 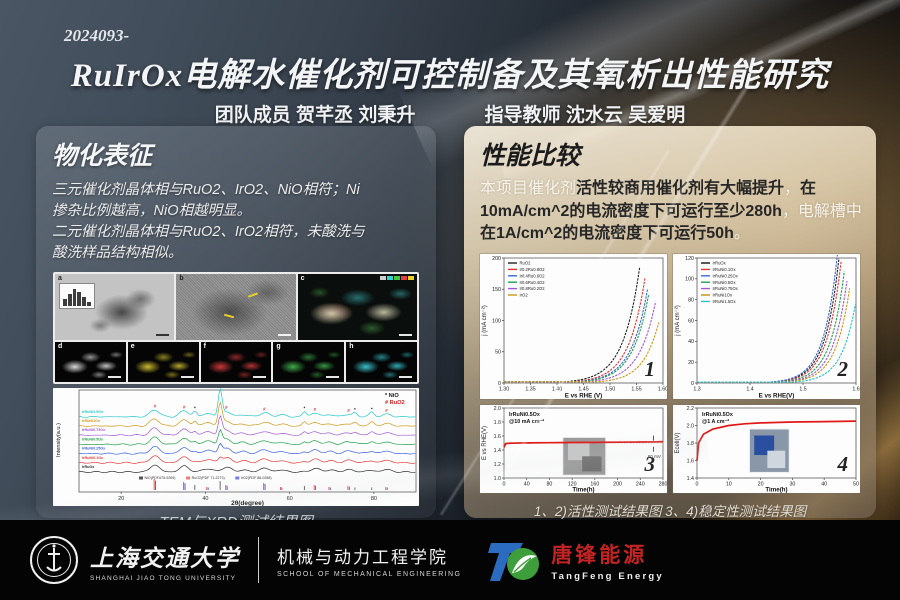 I want to click on tem-image-f: f, so click(x=236, y=362).